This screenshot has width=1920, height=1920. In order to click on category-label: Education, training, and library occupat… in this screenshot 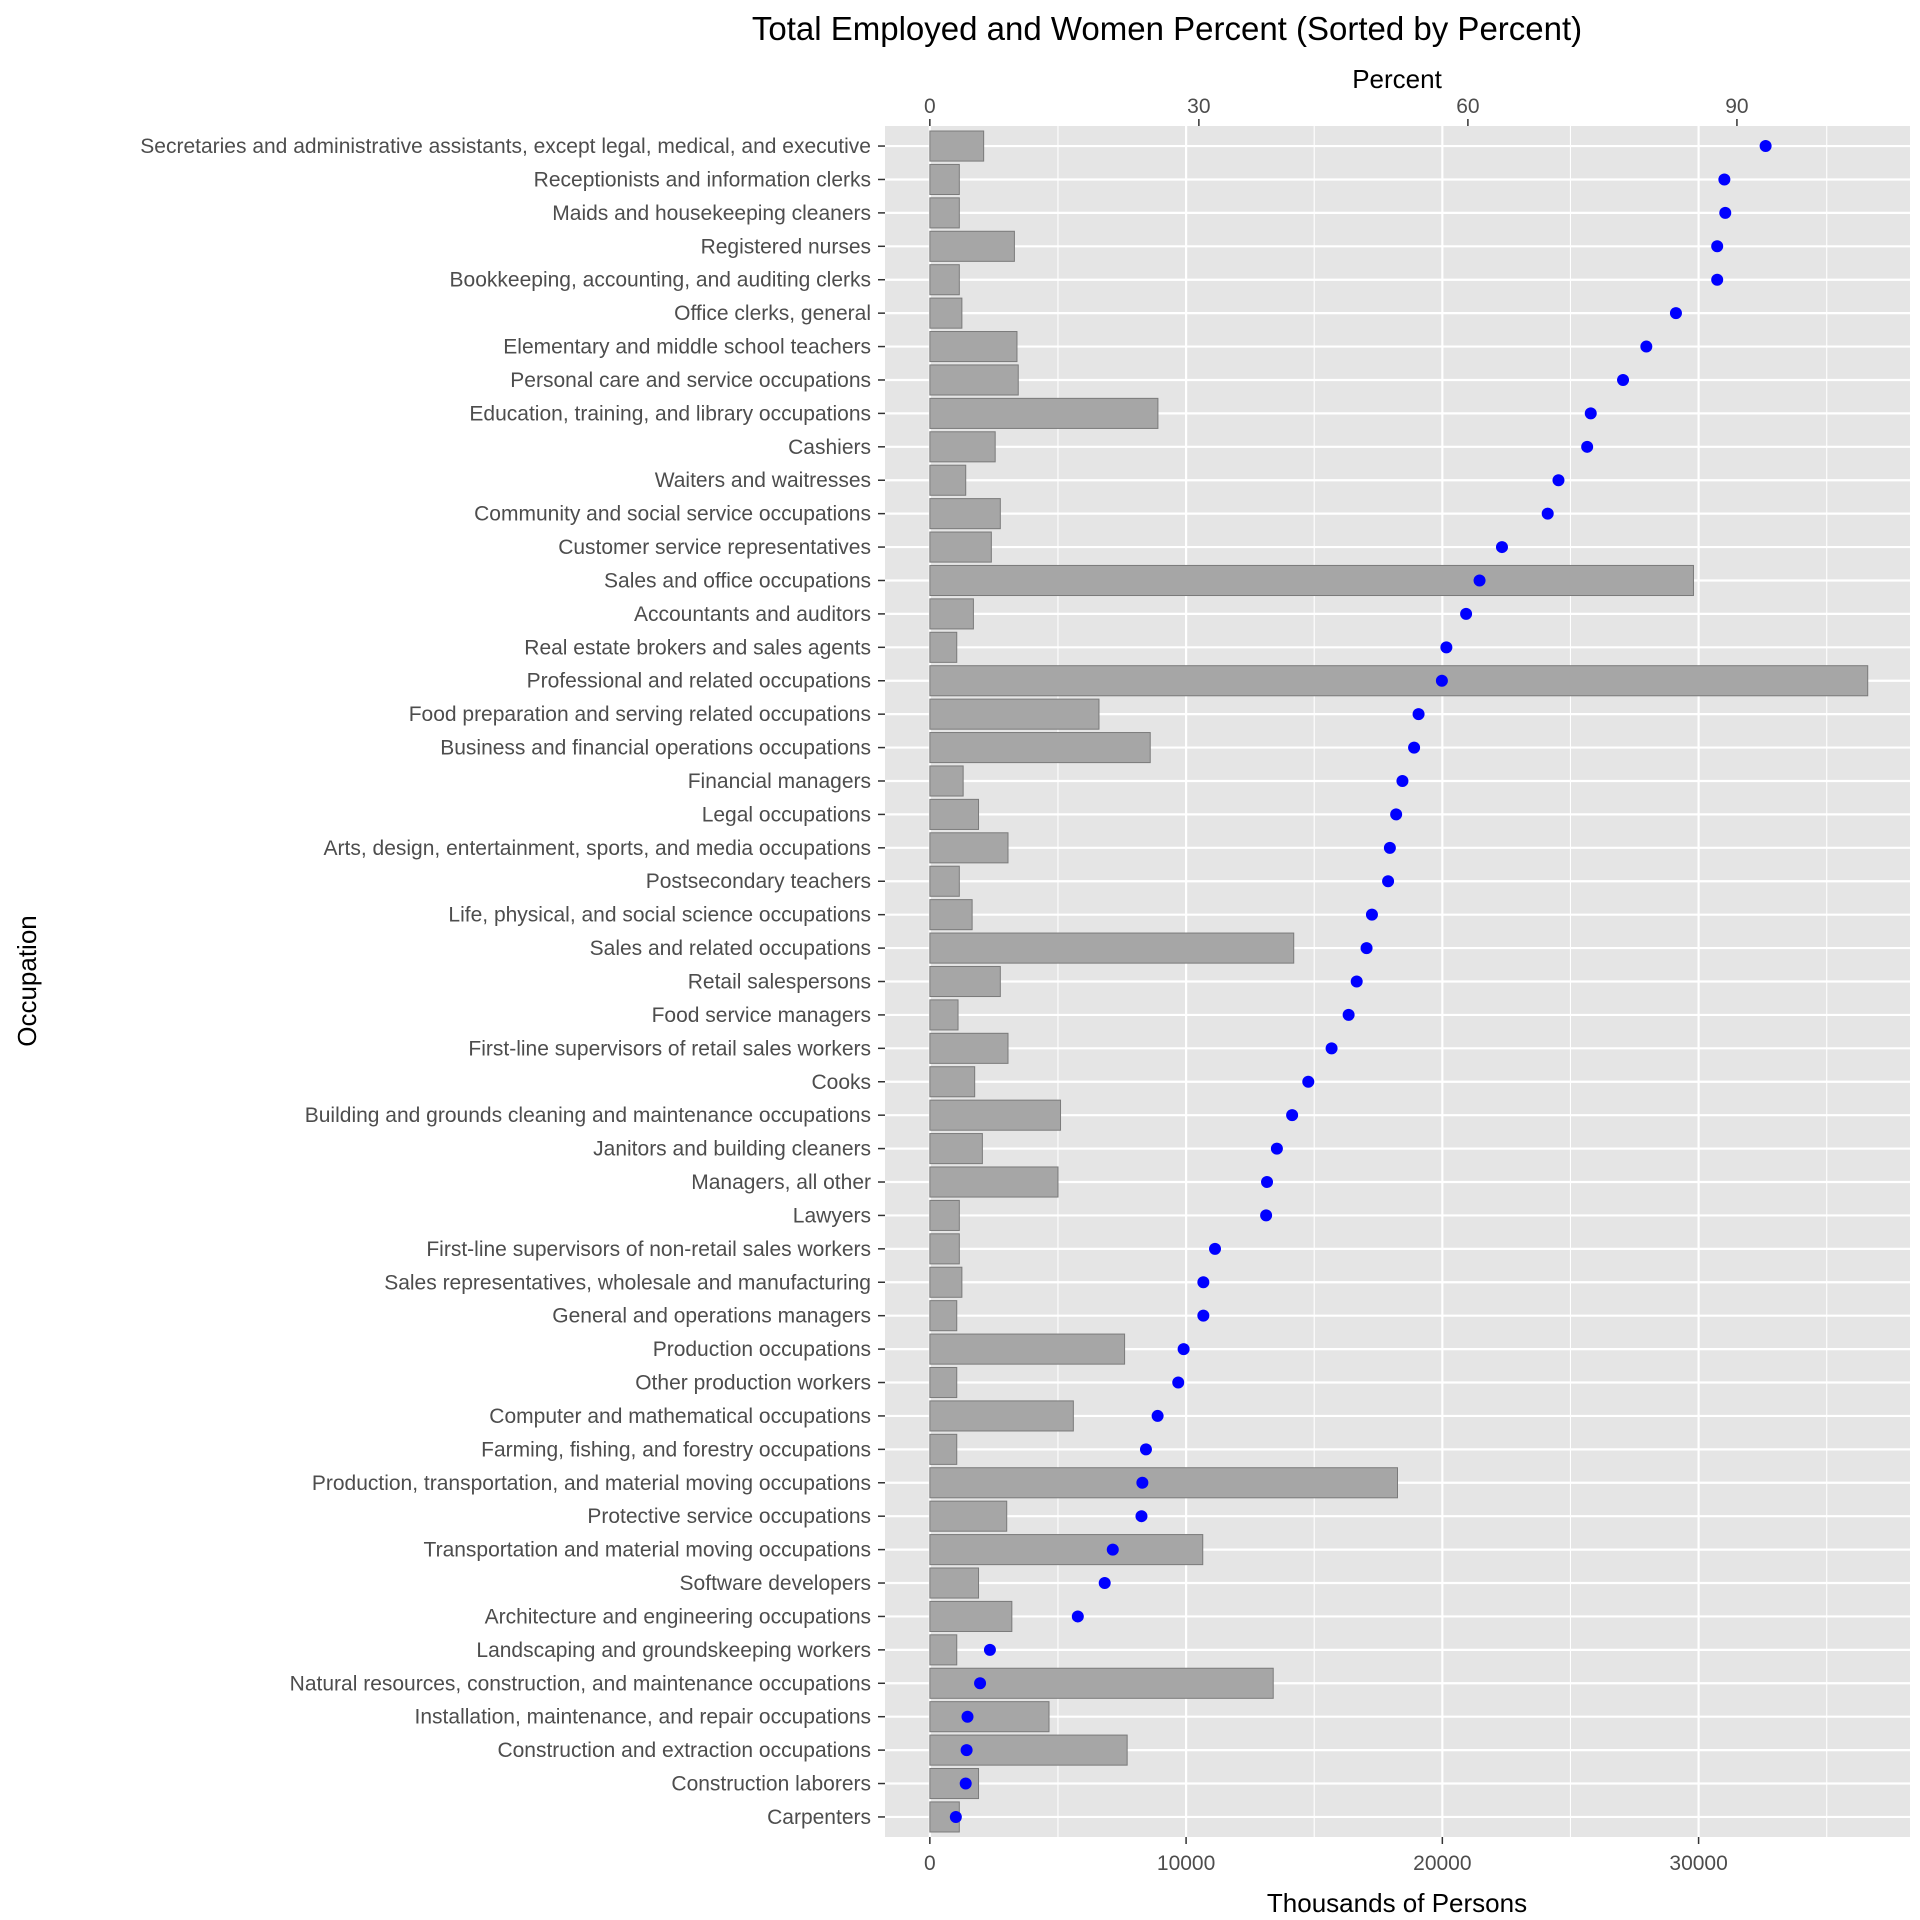, I will do `click(670, 413)`.